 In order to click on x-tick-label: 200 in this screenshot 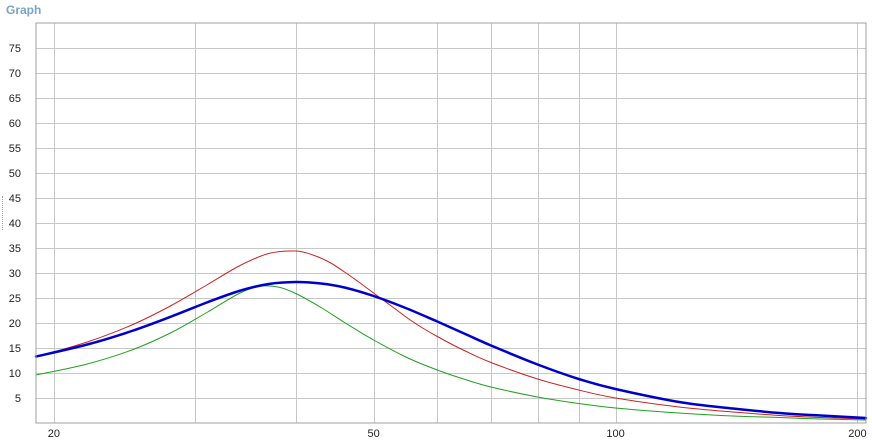, I will do `click(857, 434)`.